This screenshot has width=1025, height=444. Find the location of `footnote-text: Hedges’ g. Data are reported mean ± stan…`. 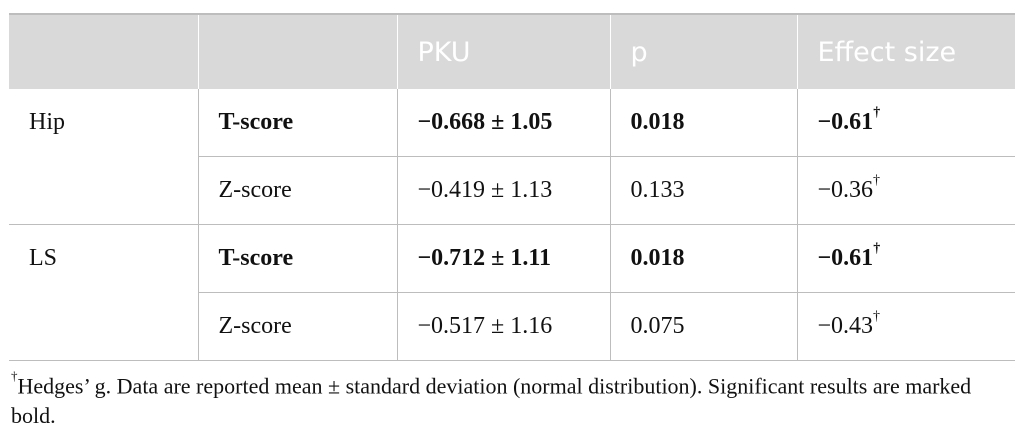

footnote-text: Hedges’ g. Data are reported mean ± stan… is located at coordinates (491, 401).